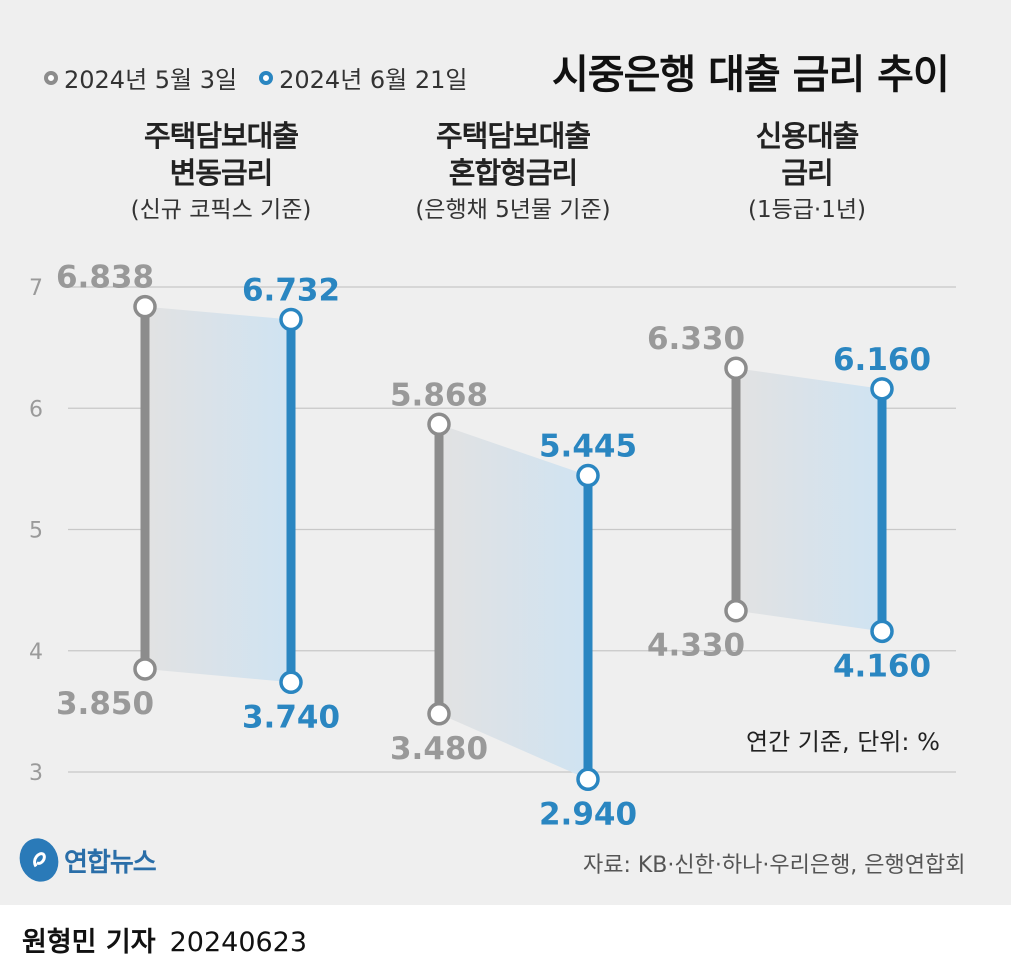 This screenshot has height=973, width=1011. Describe the element at coordinates (513, 210) in the screenshot. I see `group-subtitle: (은행채 5년물 기준)` at that location.